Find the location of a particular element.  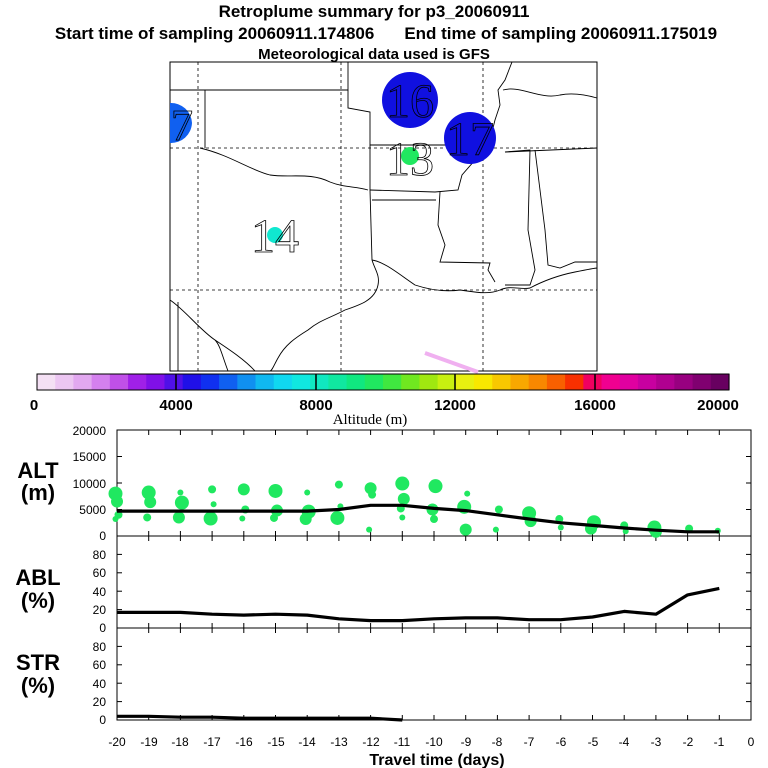

colorbar is located at coordinates (383, 382).